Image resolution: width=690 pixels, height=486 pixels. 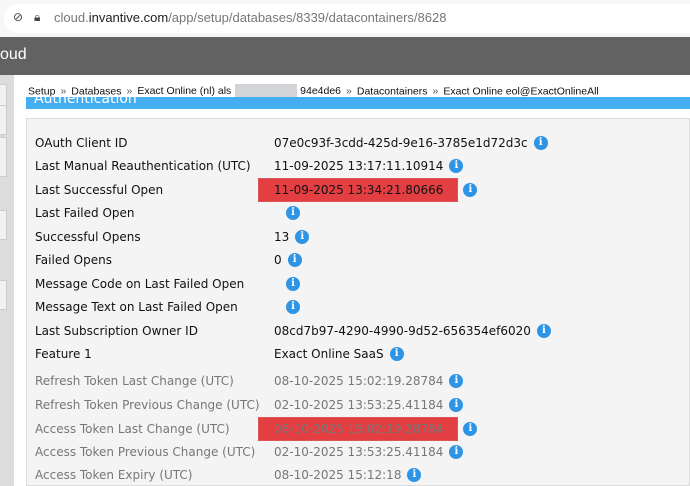 What do you see at coordinates (37, 17) in the screenshot?
I see `lock-icon: 🔒︎` at bounding box center [37, 17].